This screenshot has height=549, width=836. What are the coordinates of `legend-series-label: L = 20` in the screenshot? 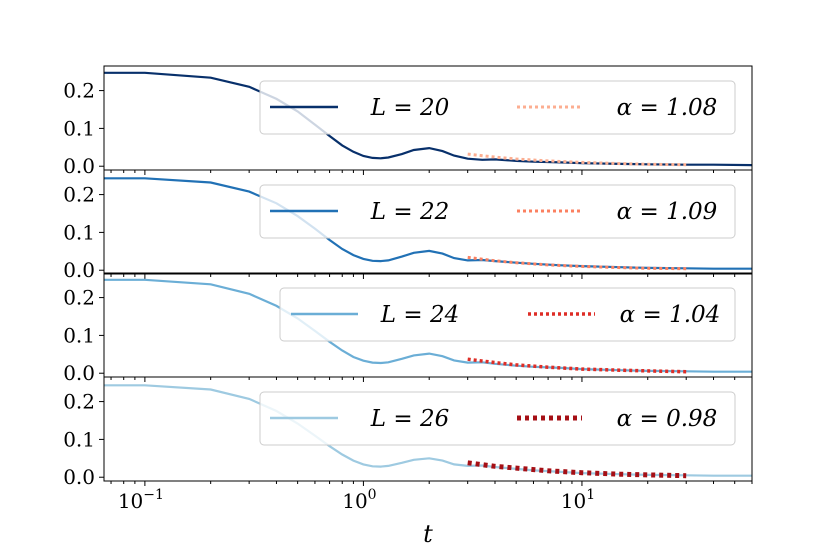 It's located at (409, 108).